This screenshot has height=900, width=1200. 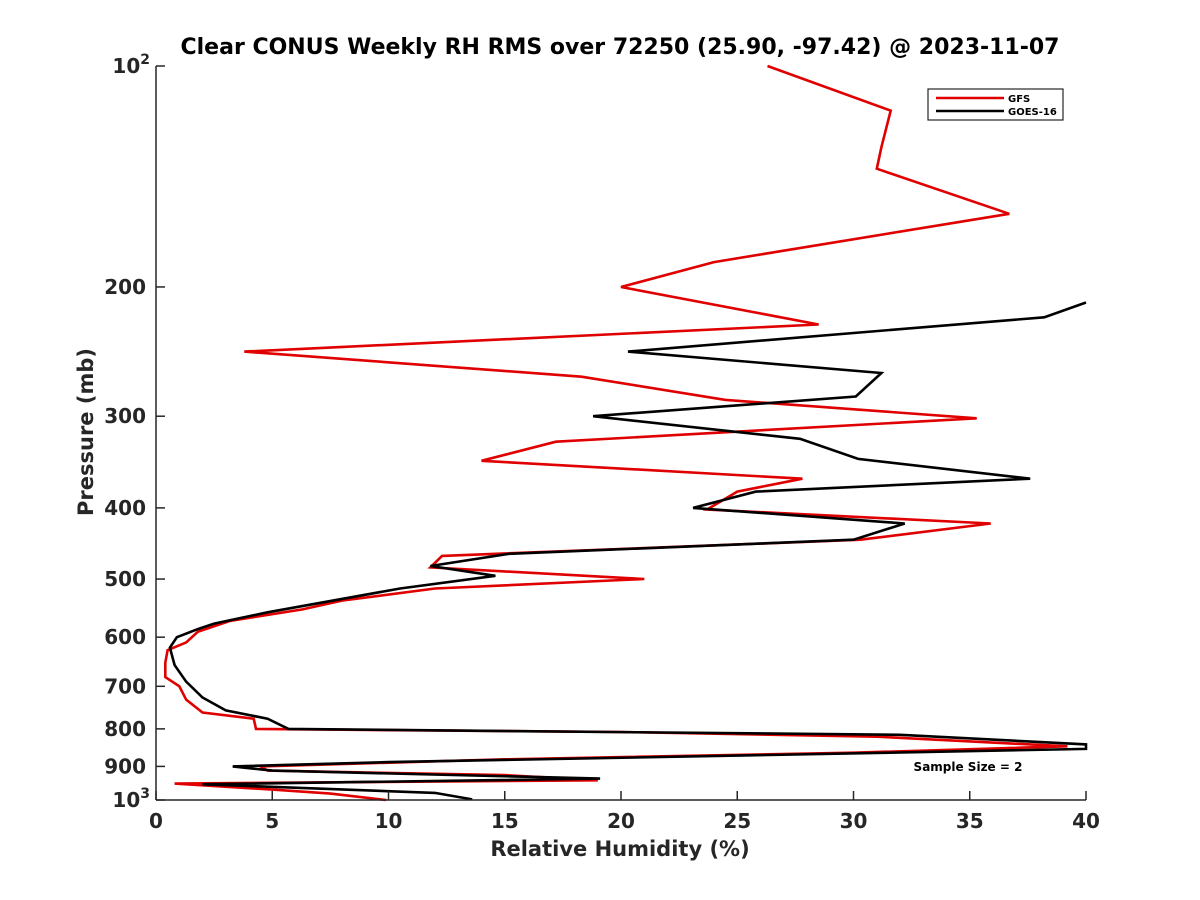 What do you see at coordinates (125, 287) in the screenshot?
I see `y-tick-label: 200` at bounding box center [125, 287].